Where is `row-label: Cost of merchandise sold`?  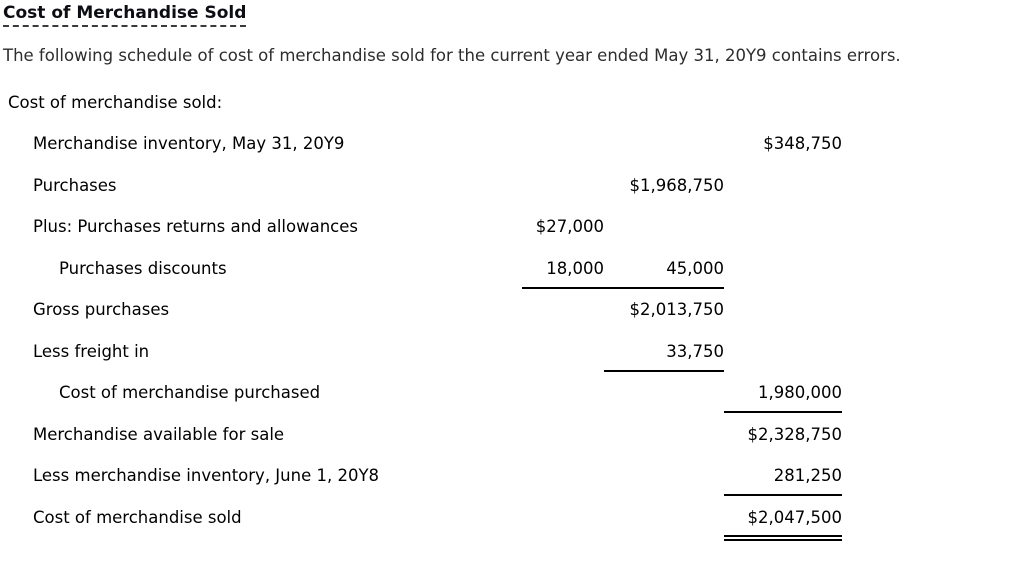 row-label: Cost of merchandise sold is located at coordinates (137, 517).